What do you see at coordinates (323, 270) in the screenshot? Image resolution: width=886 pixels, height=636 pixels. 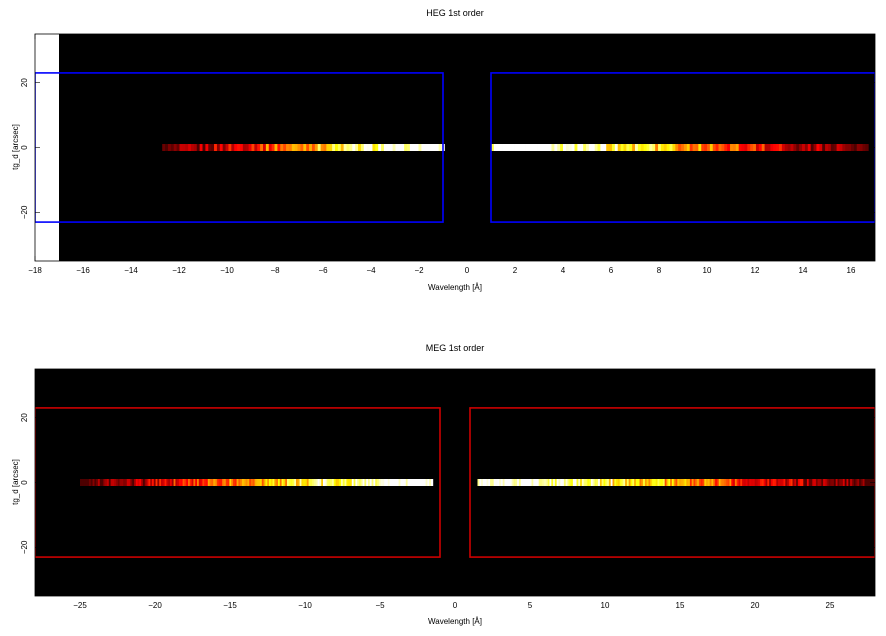 I see `heg-x-tick-label: −6` at bounding box center [323, 270].